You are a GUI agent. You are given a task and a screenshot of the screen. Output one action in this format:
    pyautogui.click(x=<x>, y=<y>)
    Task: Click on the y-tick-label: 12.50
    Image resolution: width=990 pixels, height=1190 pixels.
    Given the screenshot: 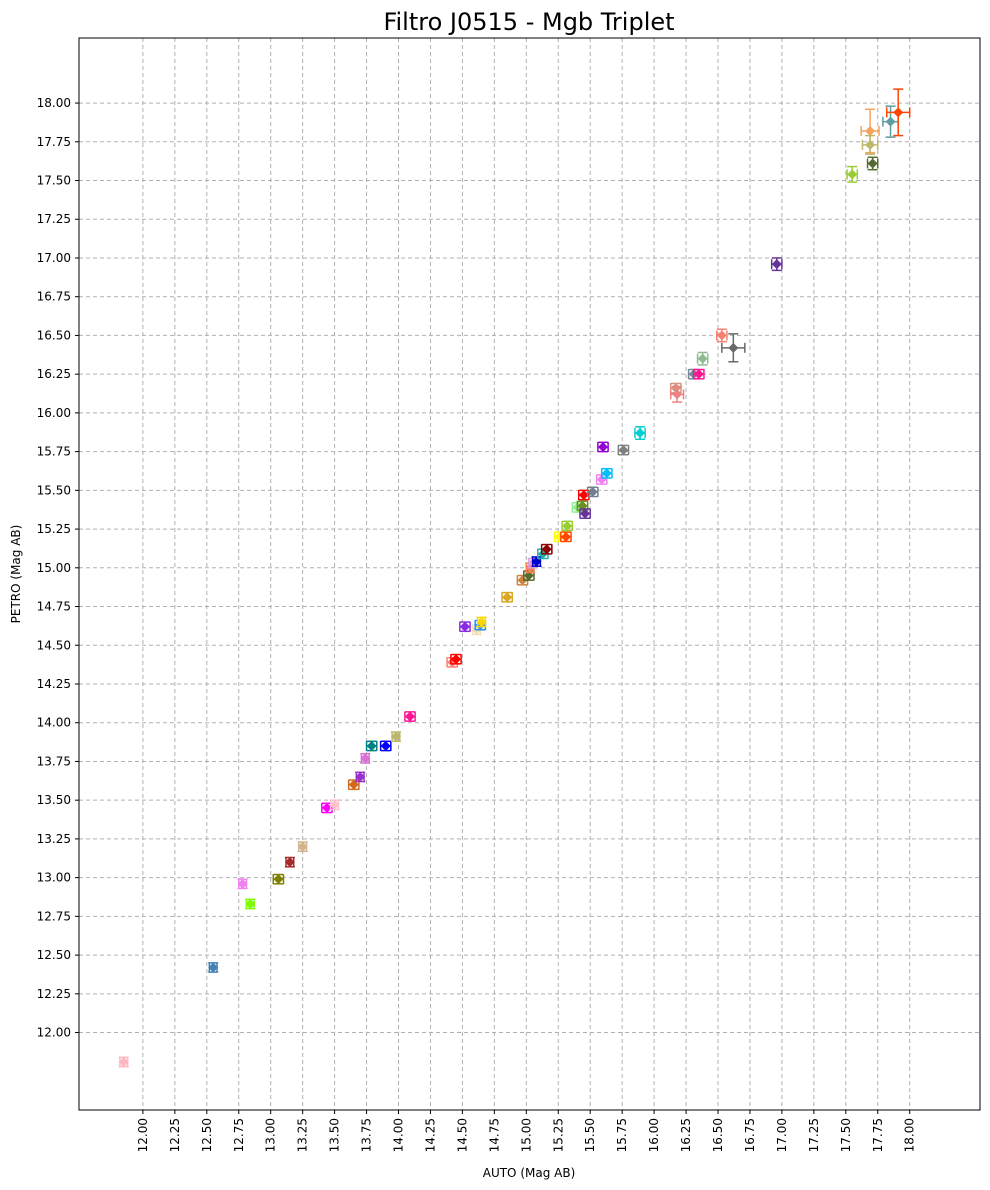 What is the action you would take?
    pyautogui.click(x=54, y=955)
    